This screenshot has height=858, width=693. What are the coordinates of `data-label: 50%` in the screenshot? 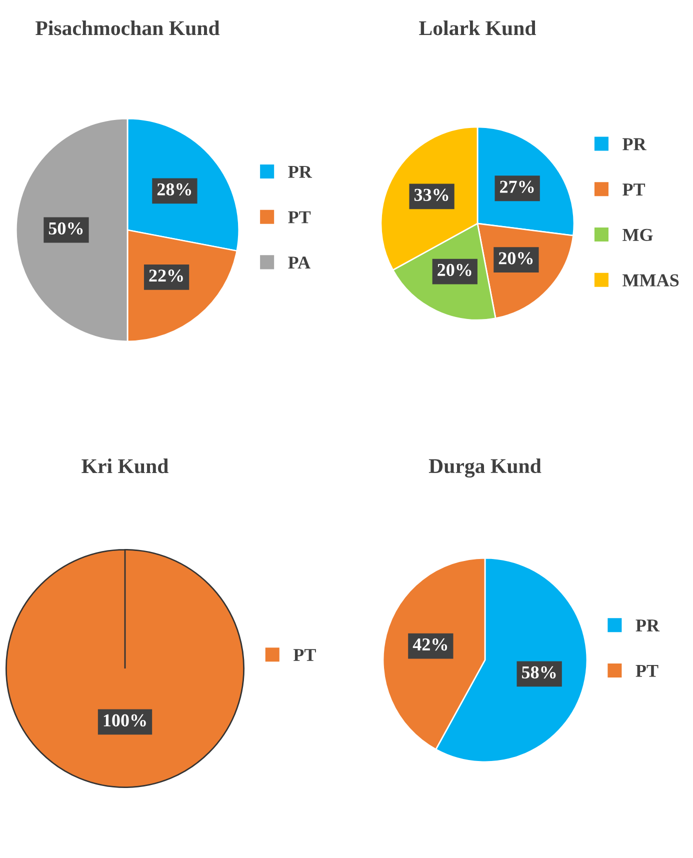 It's located at (65, 228).